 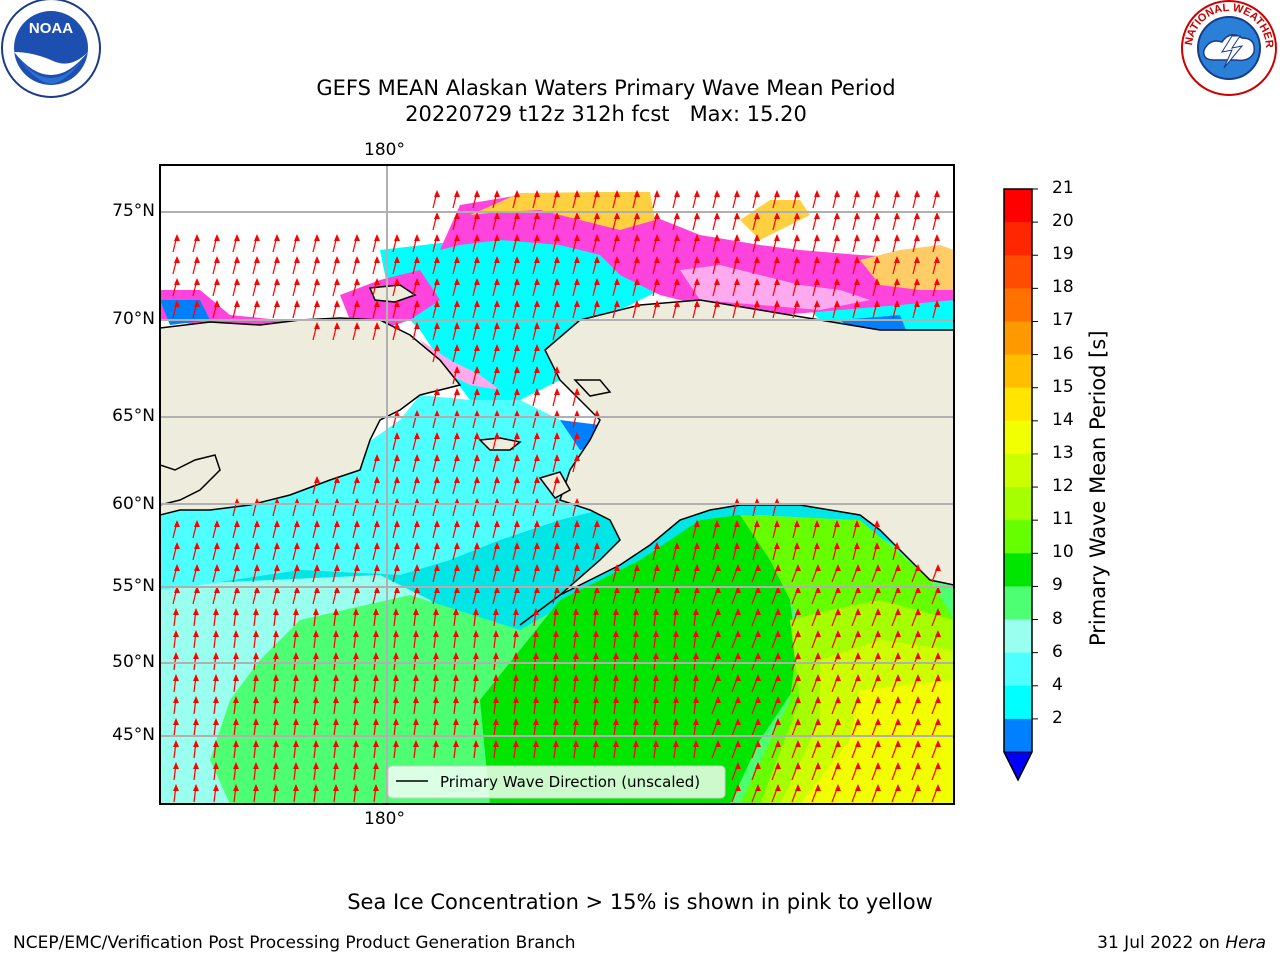 What do you see at coordinates (1063, 254) in the screenshot?
I see `colorbar-tick-label: 19` at bounding box center [1063, 254].